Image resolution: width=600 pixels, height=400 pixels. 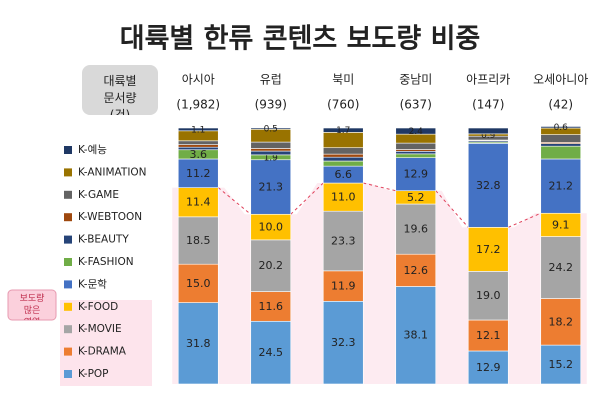 I want to click on data-label: 11.4, so click(x=198, y=202).